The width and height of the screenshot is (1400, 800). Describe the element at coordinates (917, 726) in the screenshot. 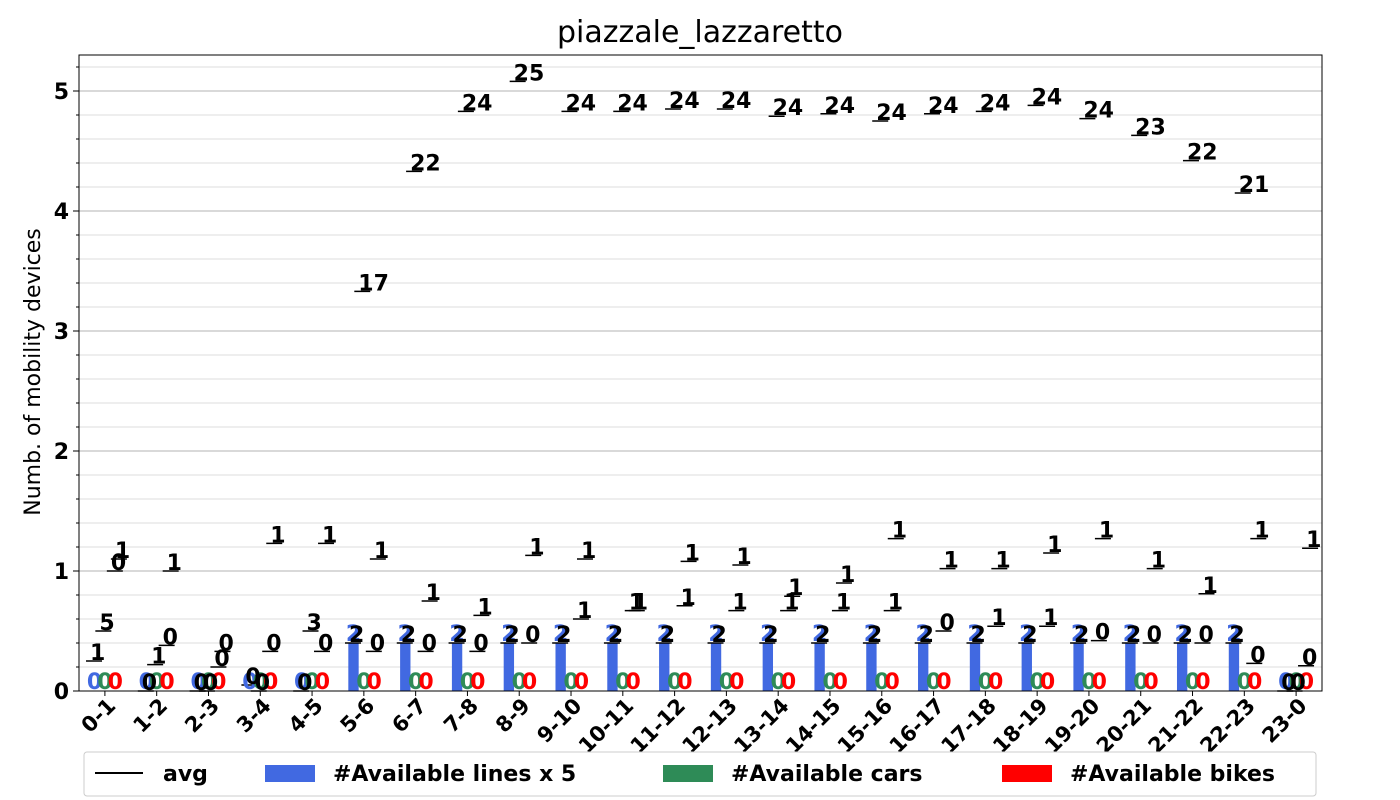

I see `x-tick-label: 16-17` at that location.